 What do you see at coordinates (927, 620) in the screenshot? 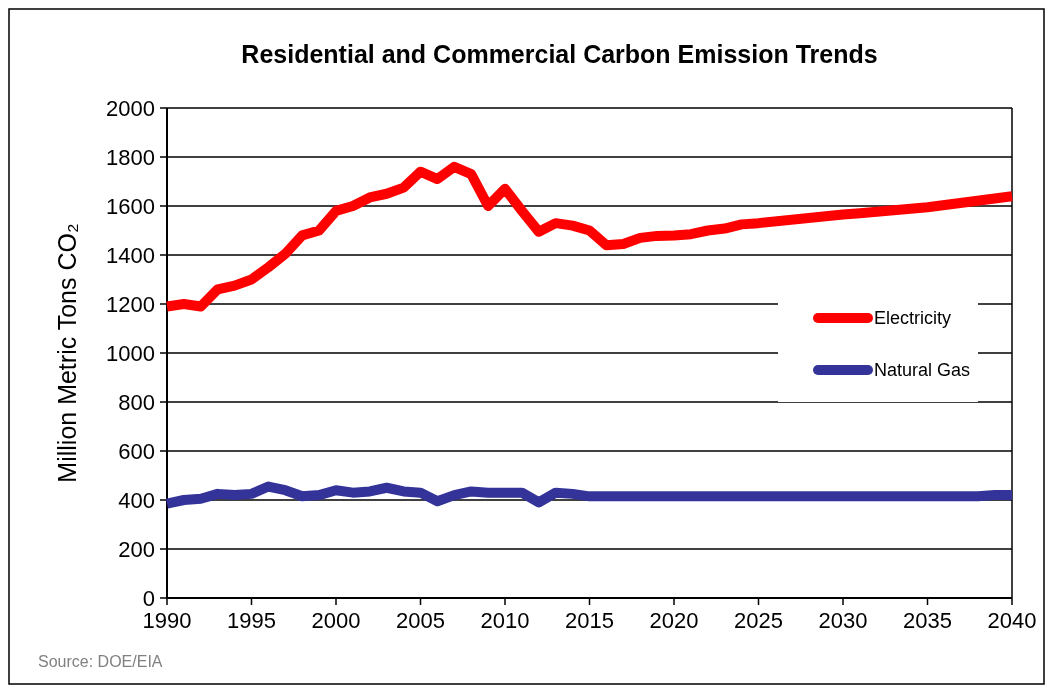
I see `x-tick-label: 2035` at bounding box center [927, 620].